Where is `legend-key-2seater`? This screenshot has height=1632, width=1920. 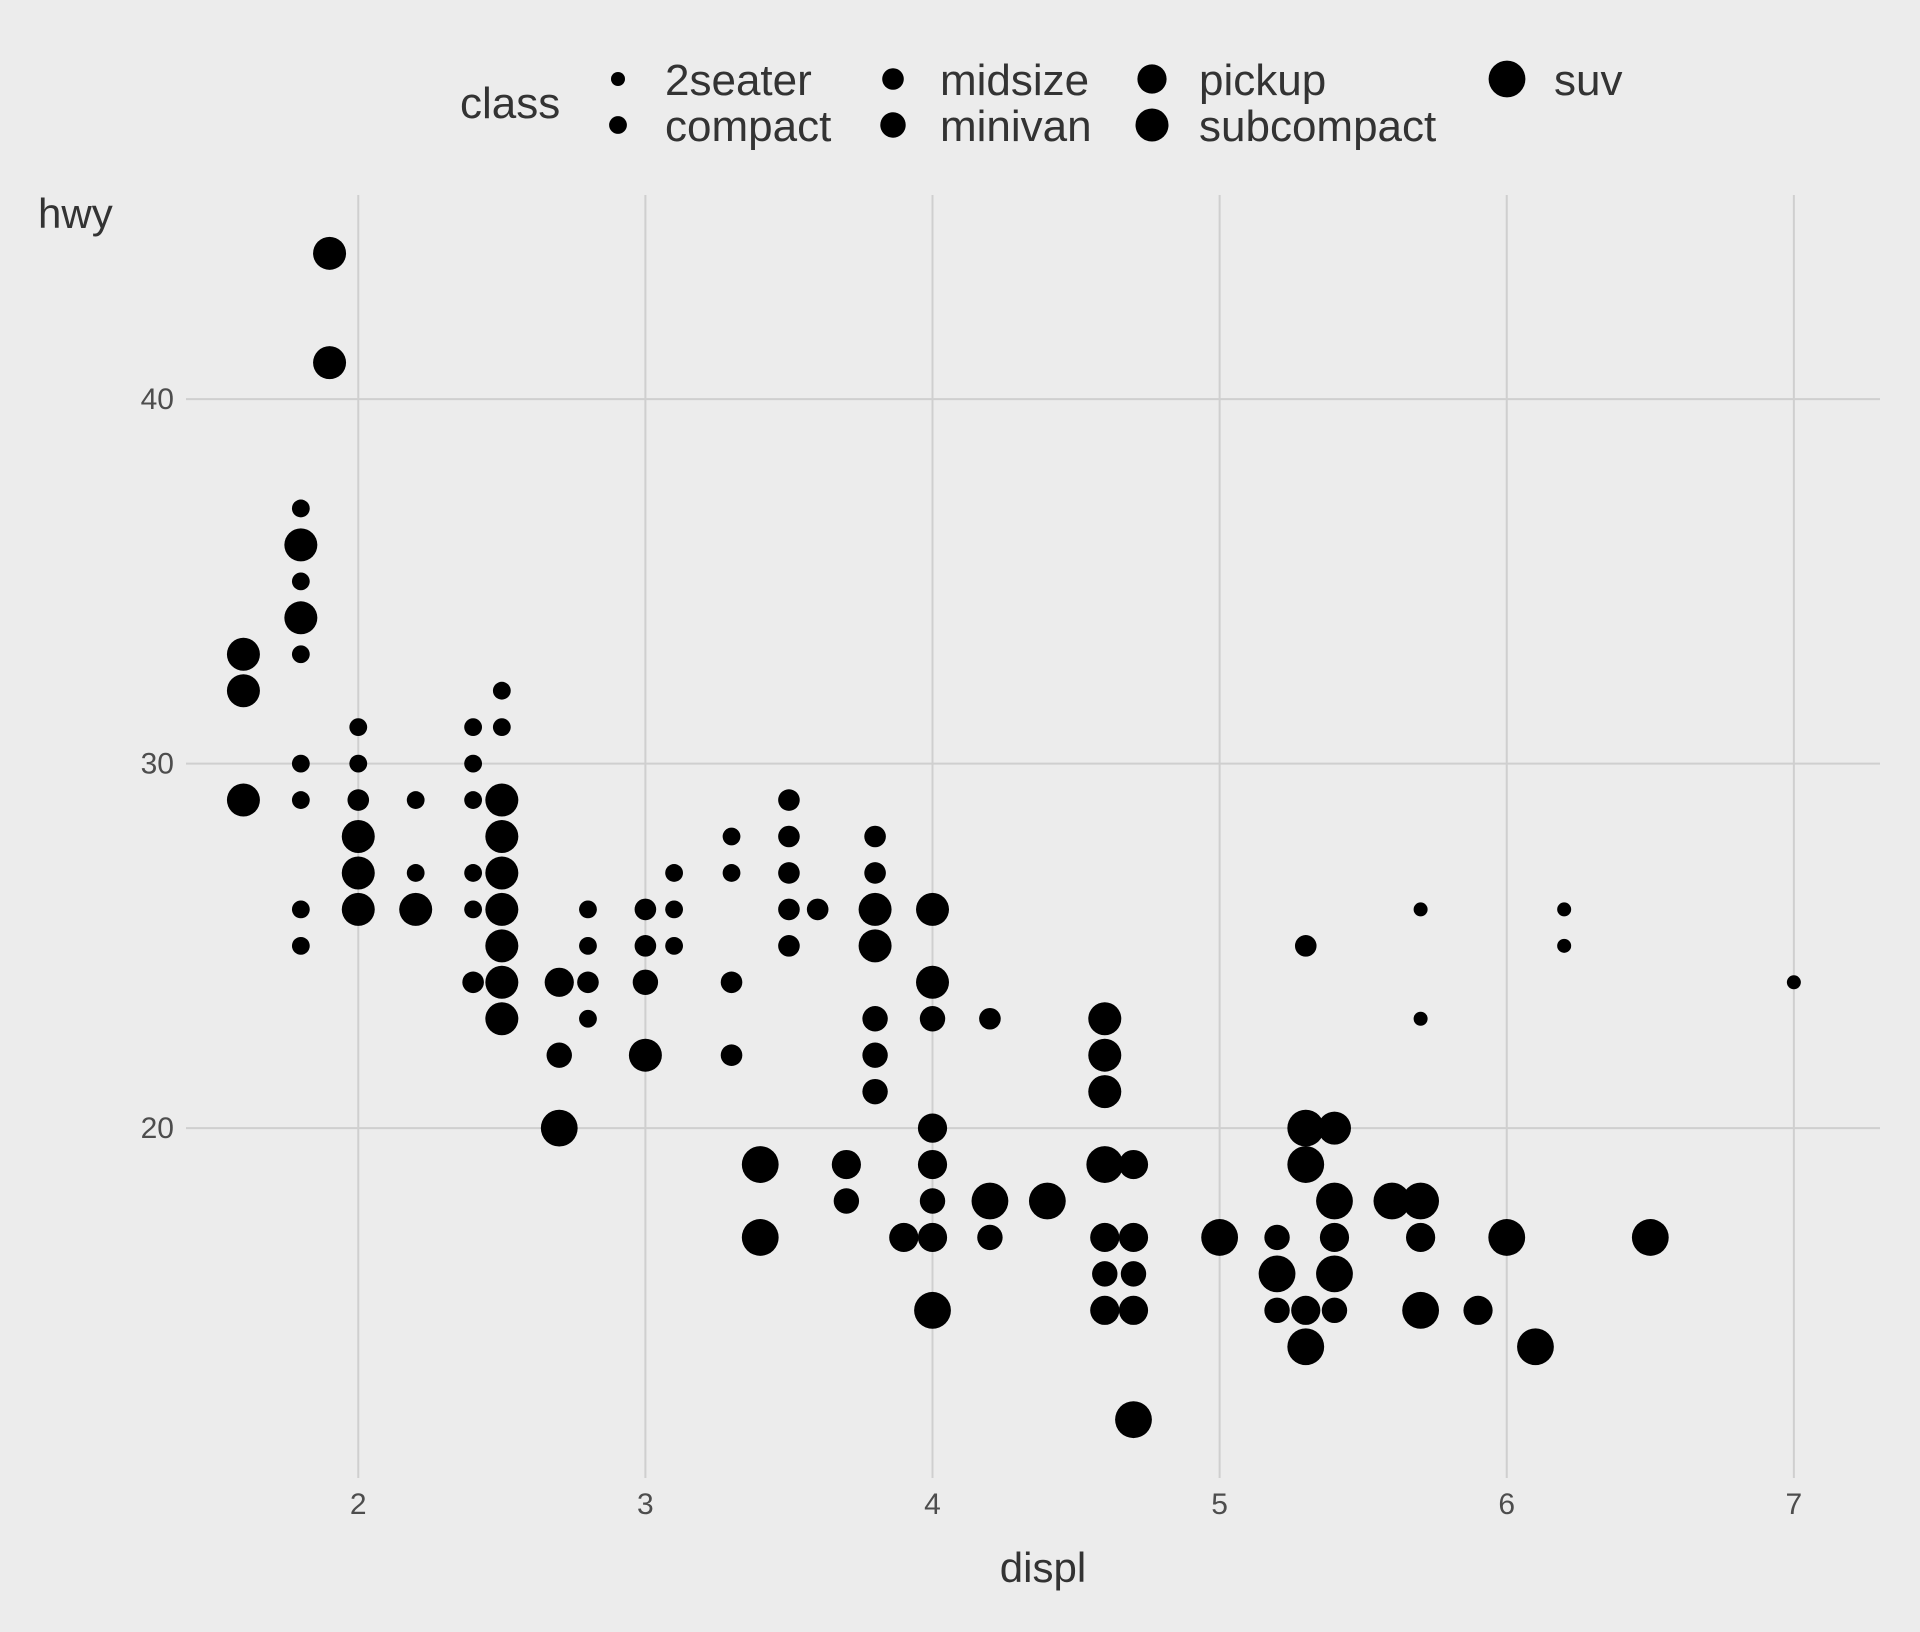
legend-key-2seater is located at coordinates (618, 79).